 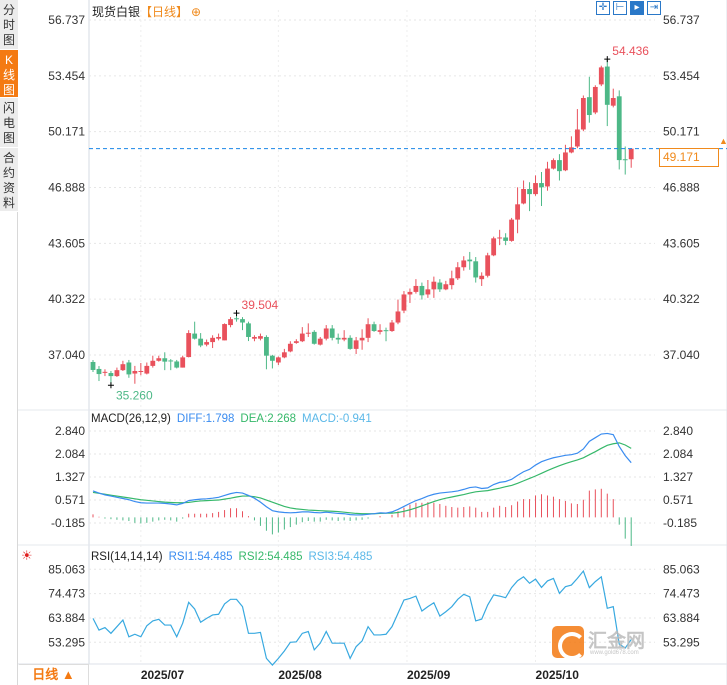 What do you see at coordinates (66, 188) in the screenshot?
I see `price-tick-left: 46.888` at bounding box center [66, 188].